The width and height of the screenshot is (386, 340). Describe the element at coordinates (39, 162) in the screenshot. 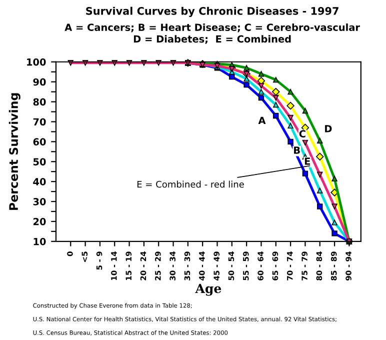

I see `y-tick-label: 50` at that location.